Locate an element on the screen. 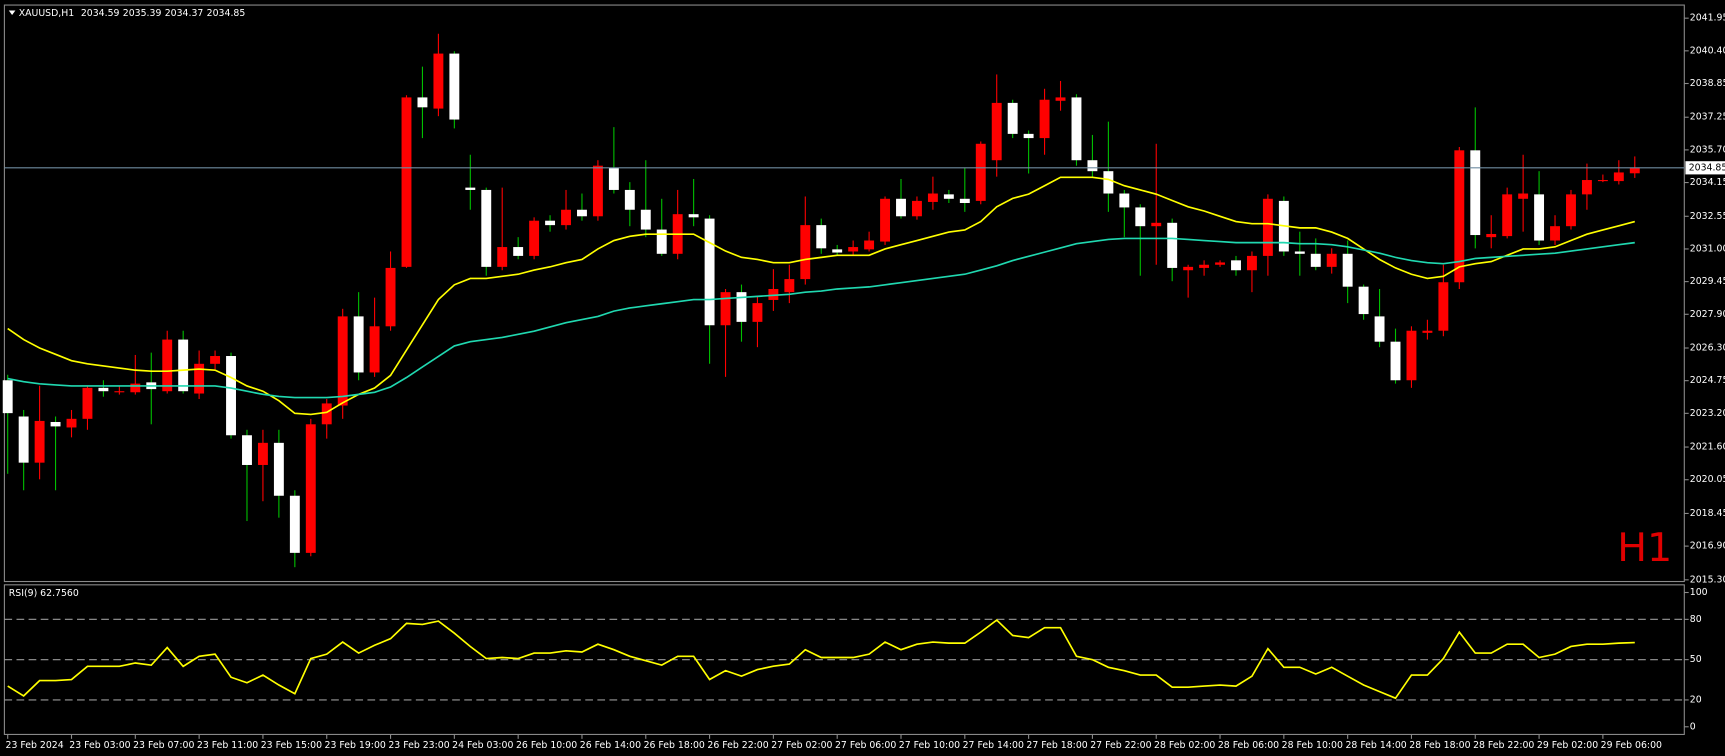 The width and height of the screenshot is (1725, 756). x-tick-label: 26 Feb 14:00 is located at coordinates (610, 745).